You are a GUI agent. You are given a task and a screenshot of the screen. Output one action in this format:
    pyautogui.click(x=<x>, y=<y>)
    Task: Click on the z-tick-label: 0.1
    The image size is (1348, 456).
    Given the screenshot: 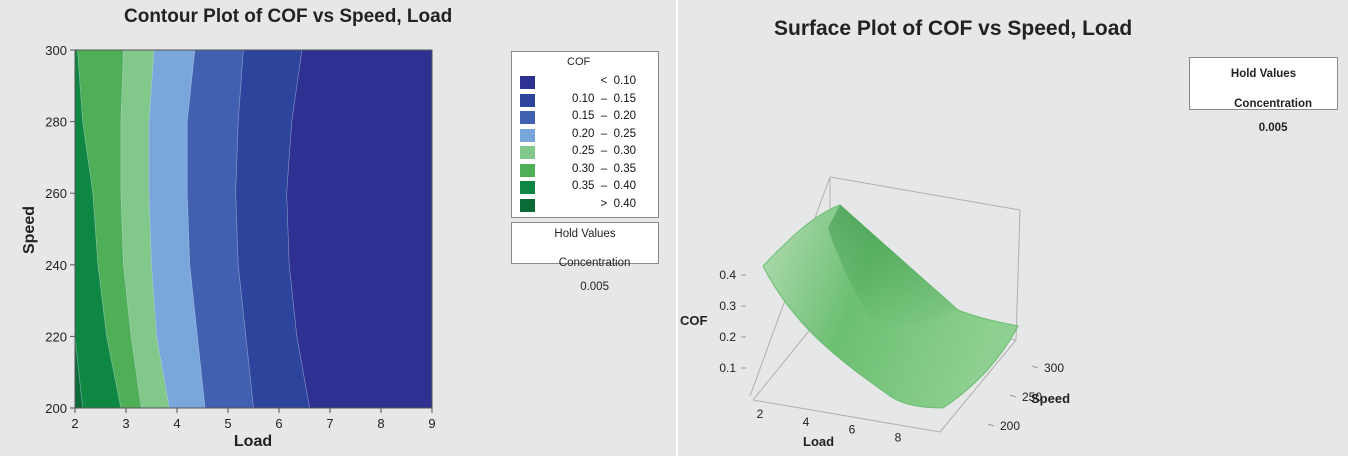 What is the action you would take?
    pyautogui.click(x=727, y=368)
    